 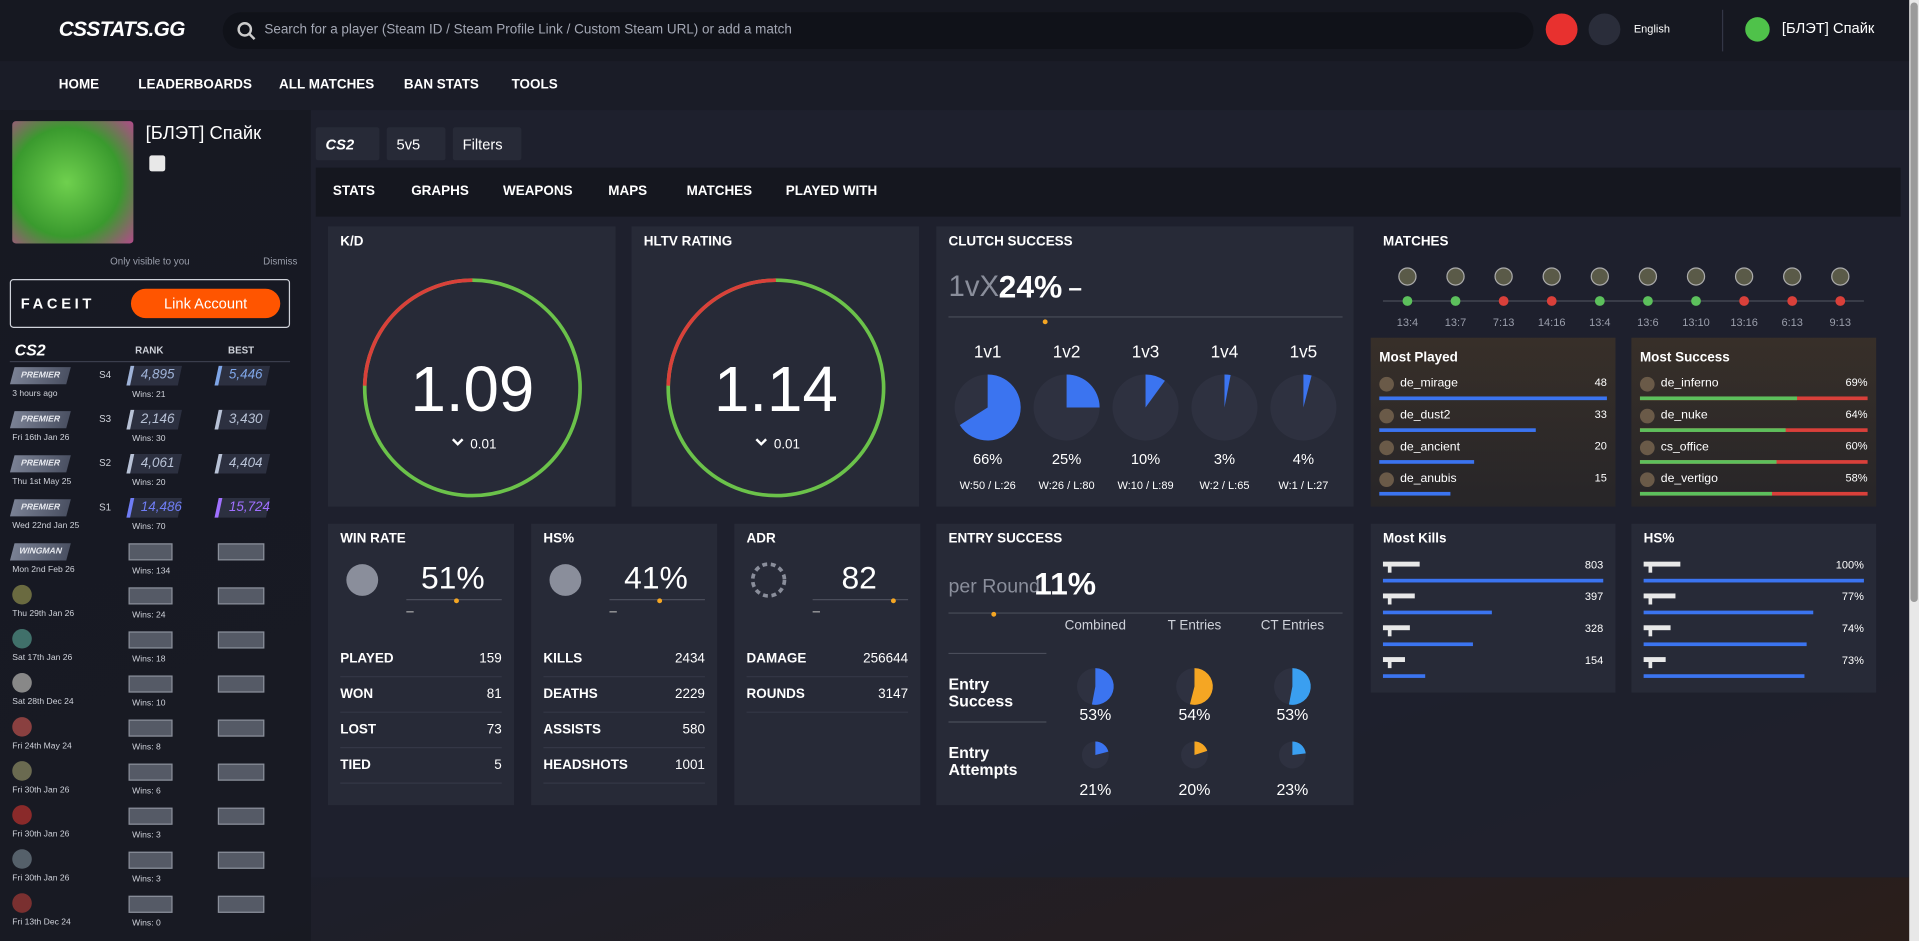 What do you see at coordinates (354, 191) in the screenshot?
I see `tab: STATS` at bounding box center [354, 191].